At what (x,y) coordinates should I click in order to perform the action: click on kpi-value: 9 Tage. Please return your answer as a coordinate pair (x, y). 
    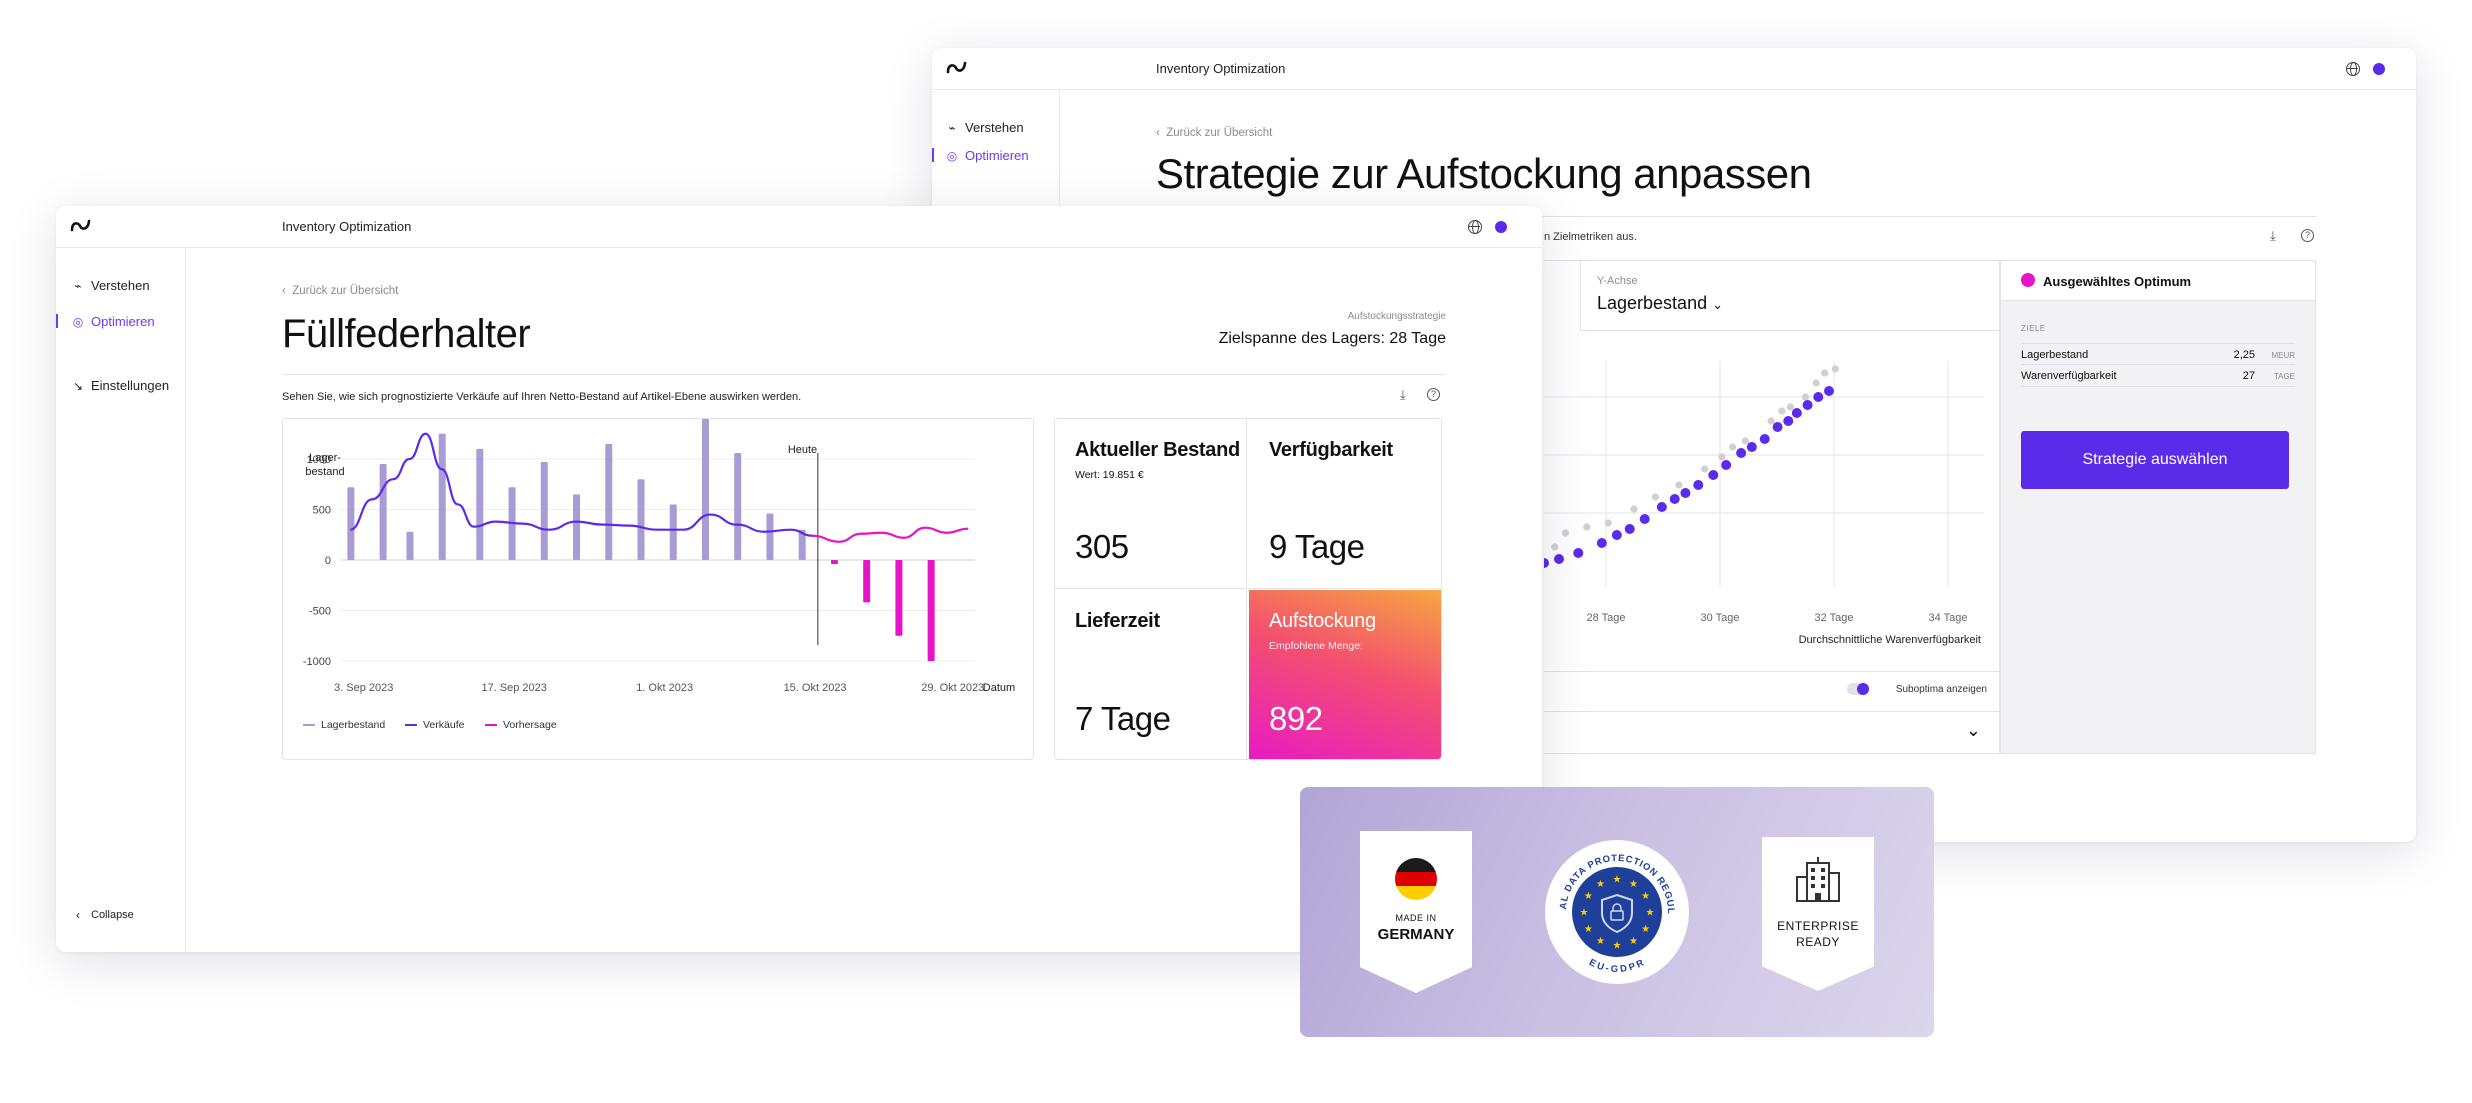
    Looking at the image, I should click on (1317, 546).